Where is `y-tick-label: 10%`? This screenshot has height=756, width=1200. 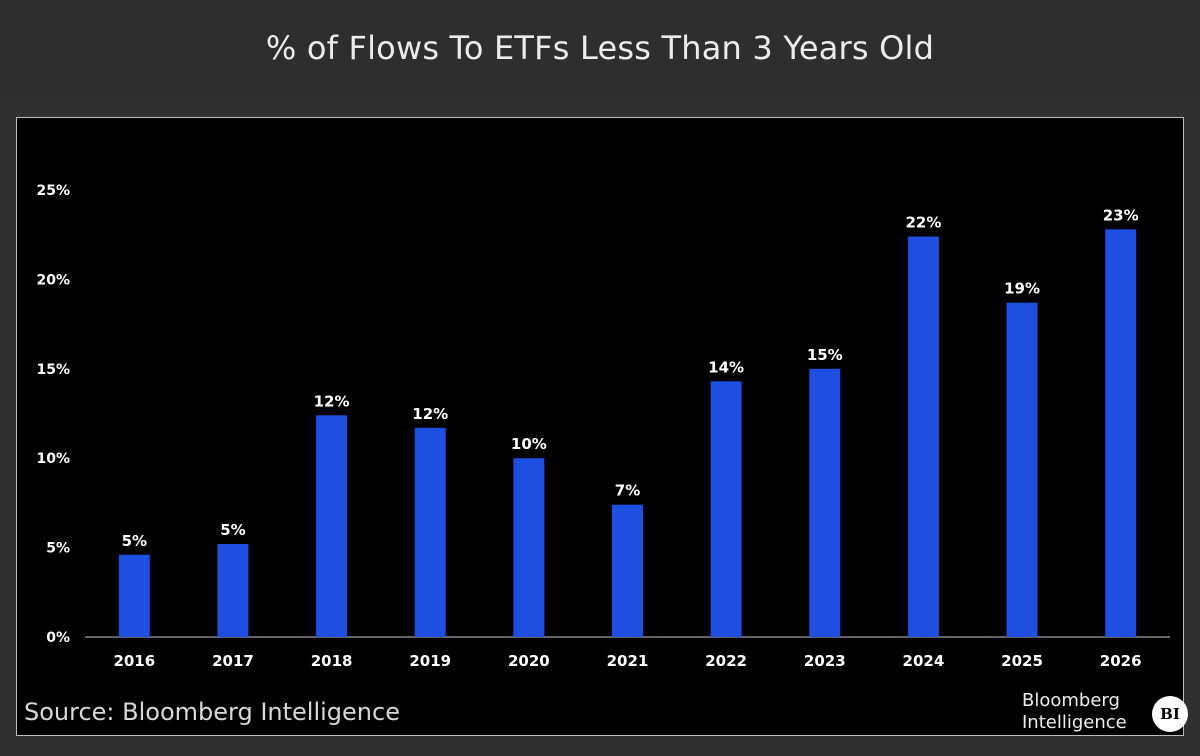
y-tick-label: 10% is located at coordinates (53, 459).